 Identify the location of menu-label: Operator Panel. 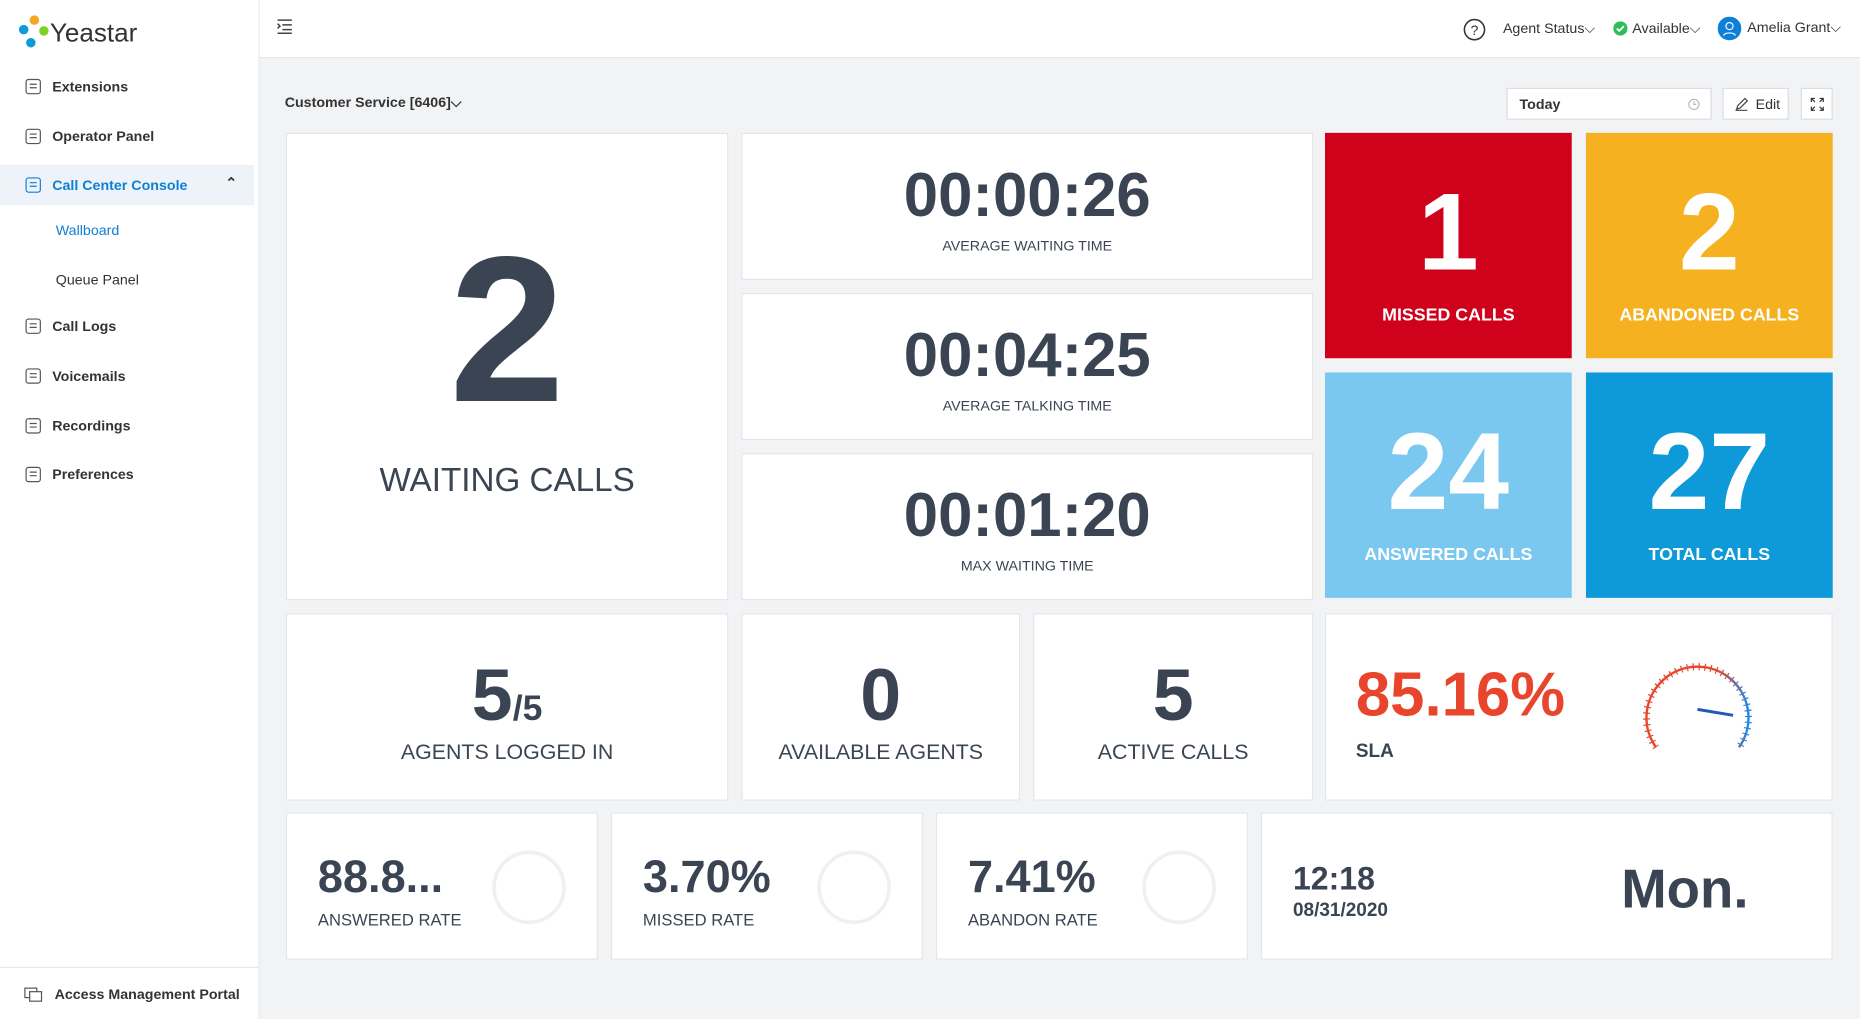
(103, 136).